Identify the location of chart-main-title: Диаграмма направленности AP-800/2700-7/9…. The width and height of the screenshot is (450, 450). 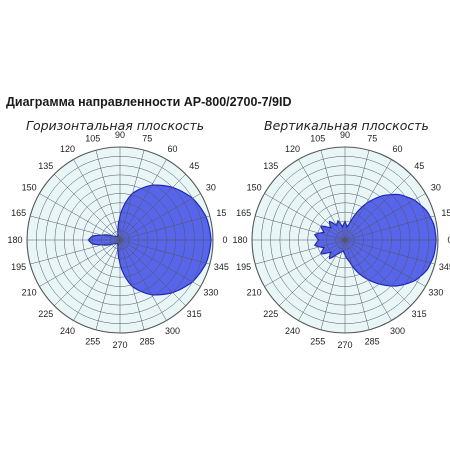
(149, 102).